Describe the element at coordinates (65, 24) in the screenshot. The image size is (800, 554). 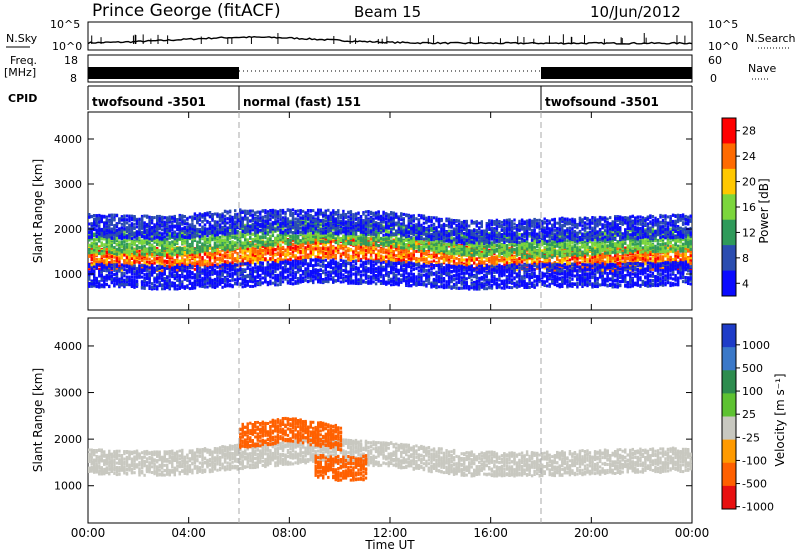
I see `noise-tick-left-high: 10^5` at that location.